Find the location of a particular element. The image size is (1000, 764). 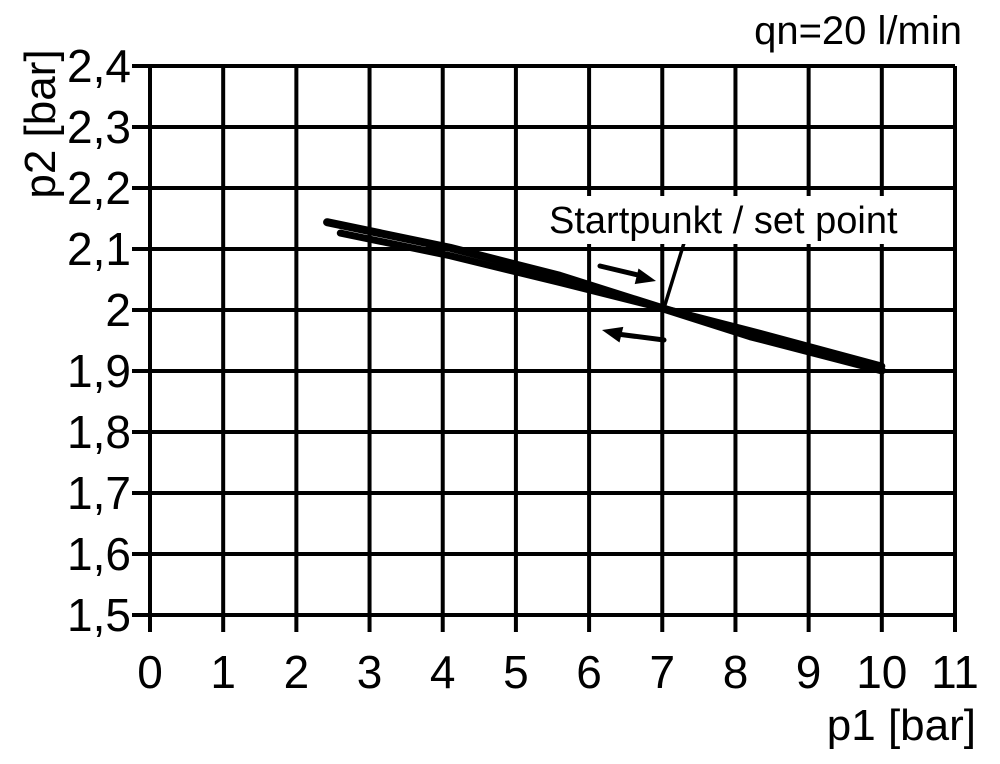

x-tick-label: 7 is located at coordinates (663, 672).